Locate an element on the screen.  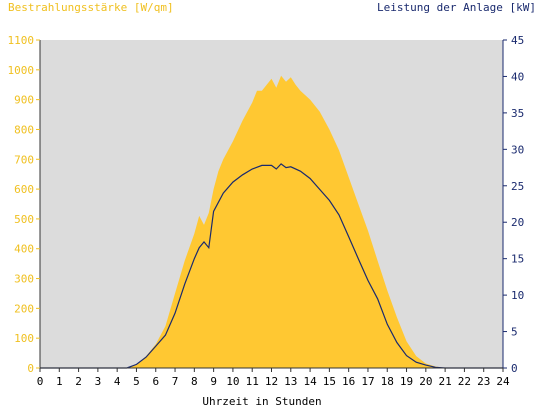
x-tick-label: 23 is located at coordinates (483, 381).